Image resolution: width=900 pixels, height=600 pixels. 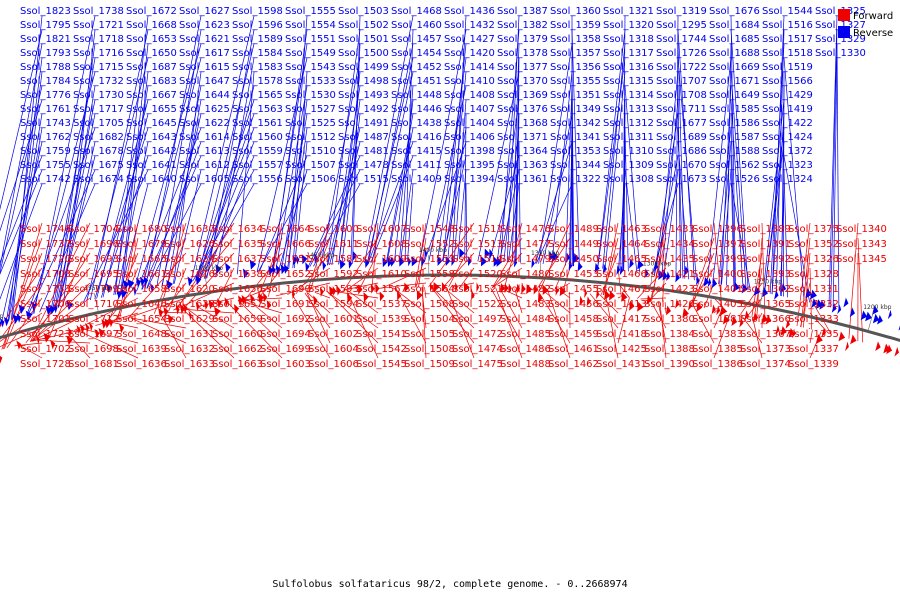 What do you see at coordinates (237, 244) in the screenshot?
I see `forward-gene-label: Ssol_1635` at bounding box center [237, 244].